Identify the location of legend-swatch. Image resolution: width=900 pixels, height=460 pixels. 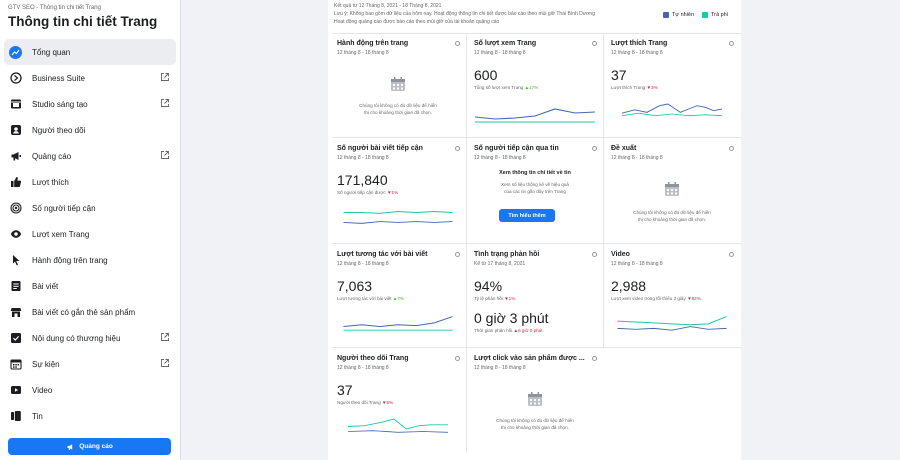
(705, 15).